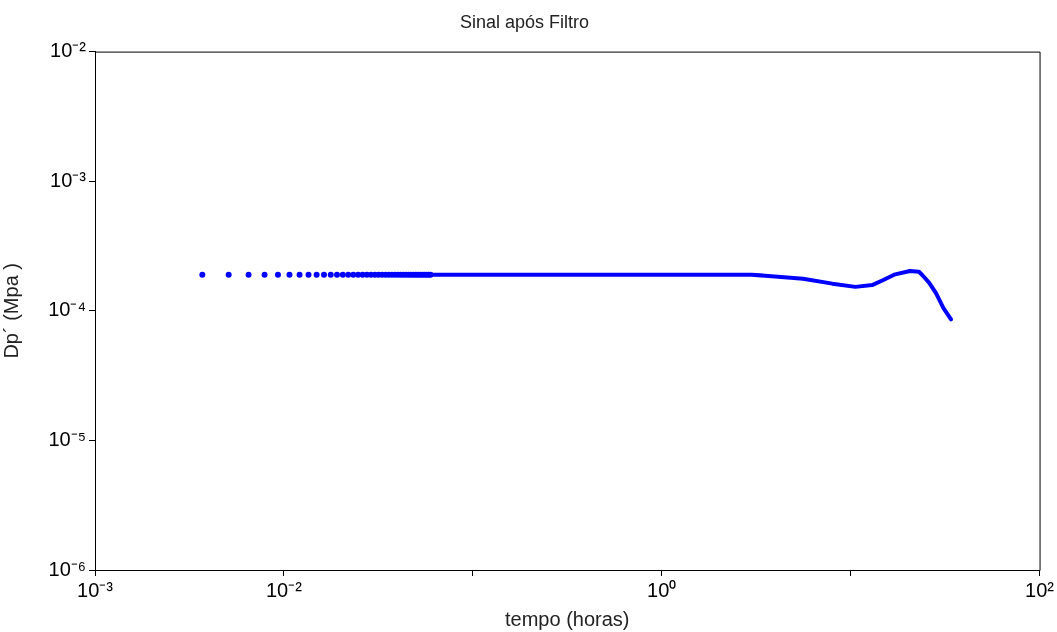 This screenshot has height=632, width=1057. What do you see at coordinates (68, 50) in the screenshot?
I see `y-tick-label: 10⁻²` at bounding box center [68, 50].